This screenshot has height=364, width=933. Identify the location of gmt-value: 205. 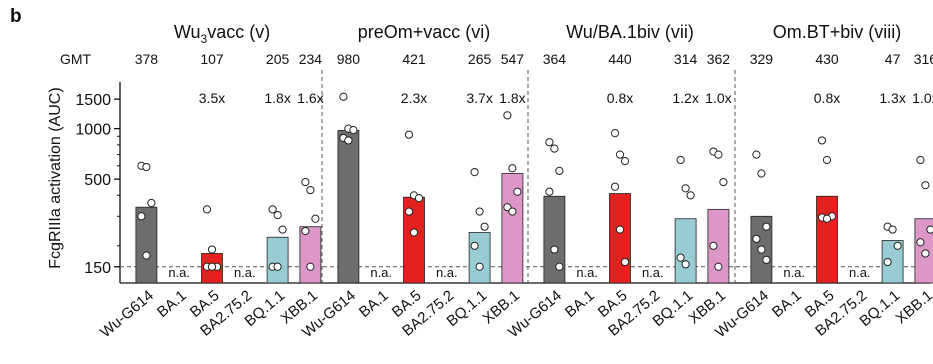
(278, 59).